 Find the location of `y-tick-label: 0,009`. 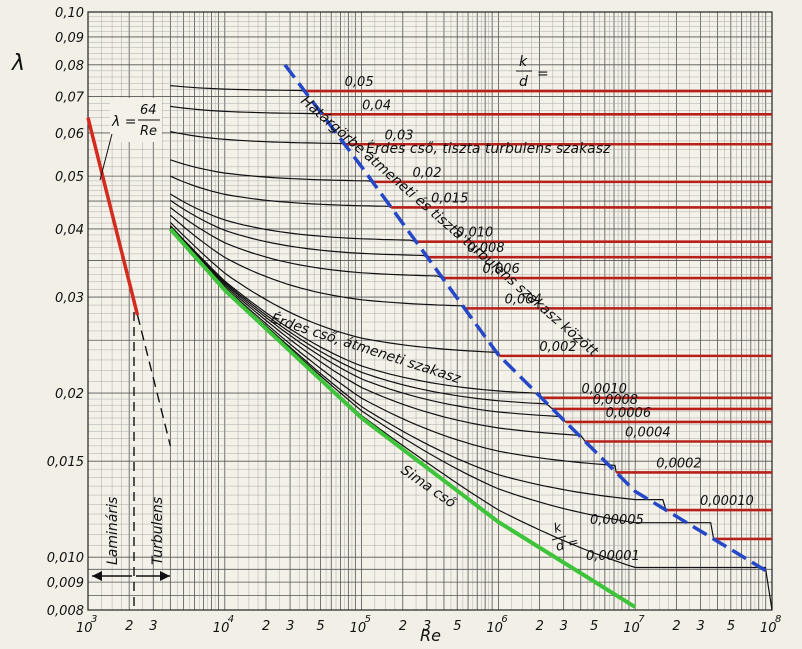

y-tick-label: 0,009 is located at coordinates (65, 583).